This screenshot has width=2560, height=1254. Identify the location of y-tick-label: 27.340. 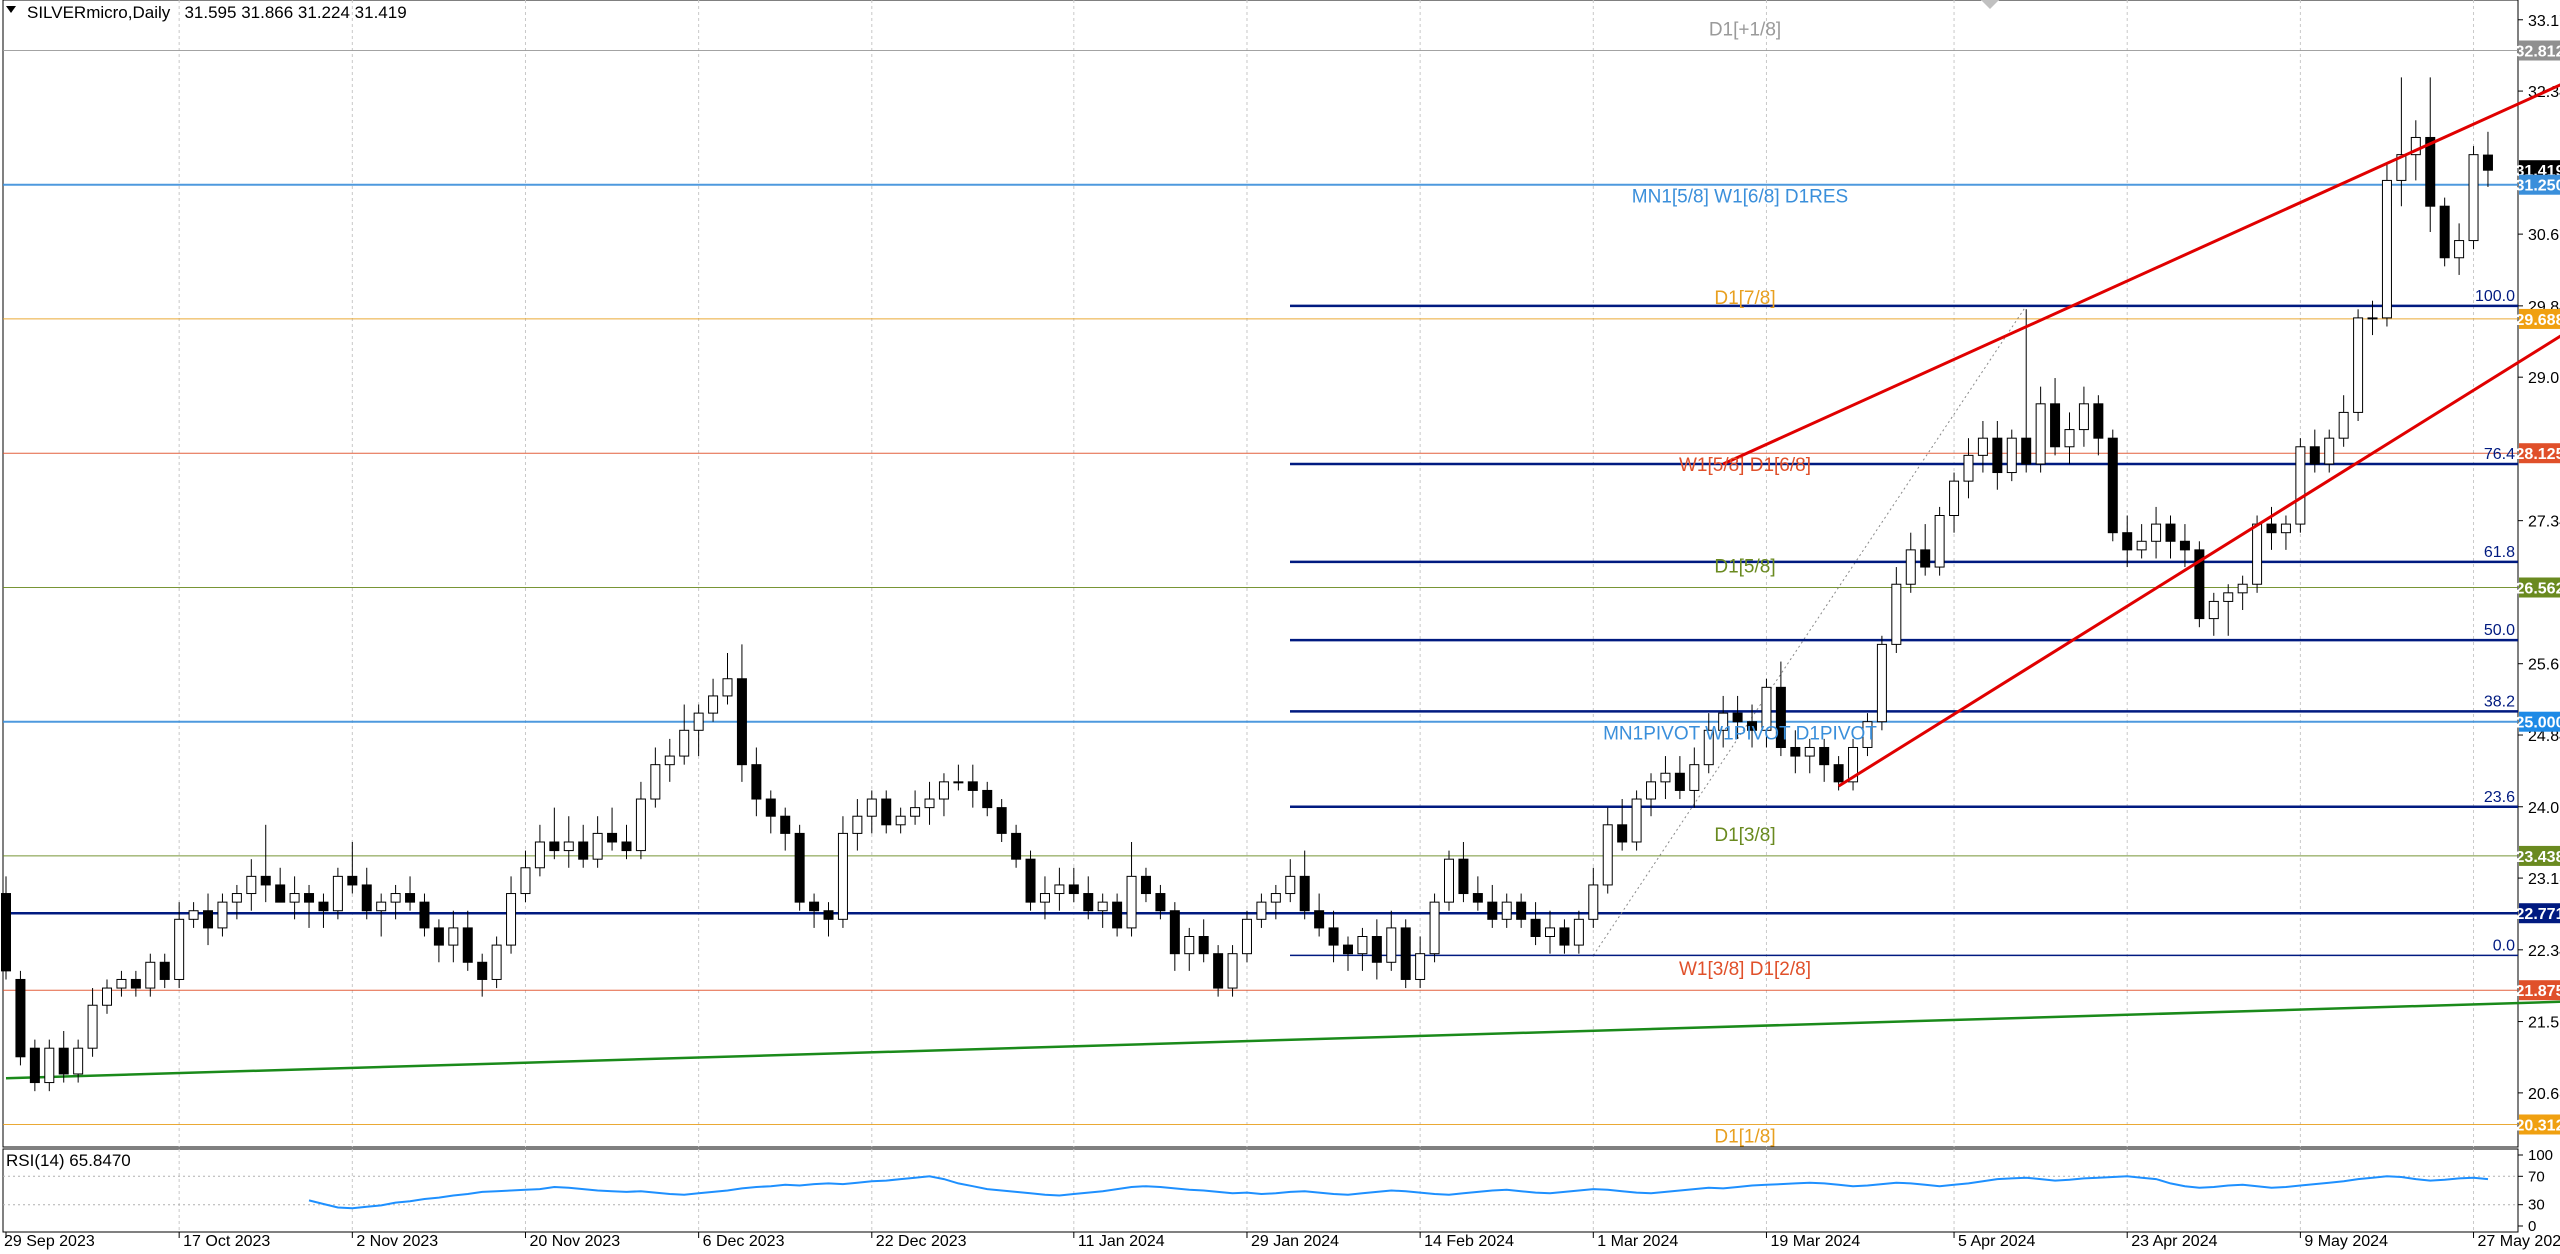
(2544, 522).